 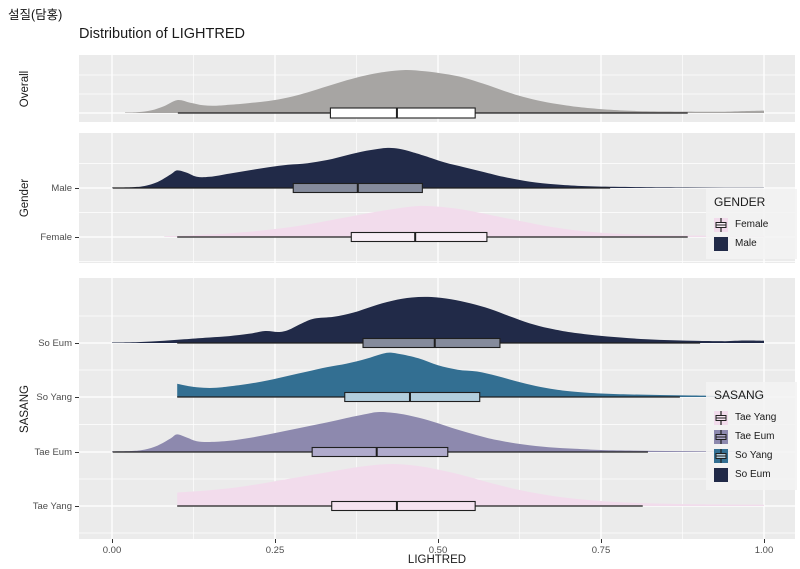 What do you see at coordinates (61, 188) in the screenshot?
I see `y-tick-label-male: Male` at bounding box center [61, 188].